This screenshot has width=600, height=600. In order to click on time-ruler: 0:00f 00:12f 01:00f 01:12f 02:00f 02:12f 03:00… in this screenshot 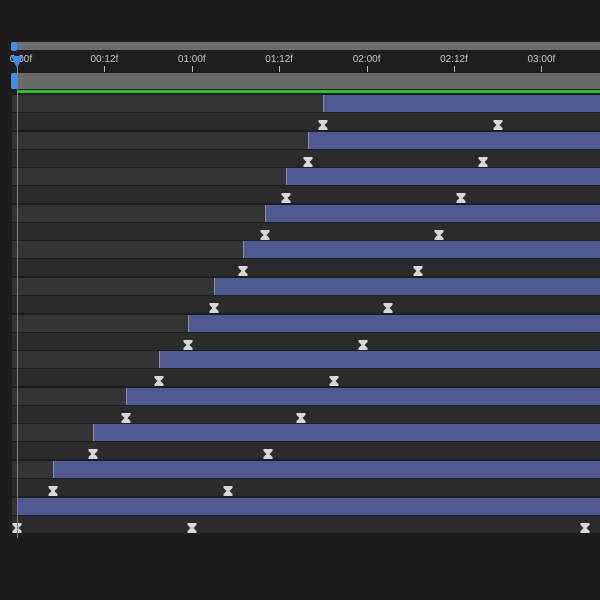, I will do `click(305, 62)`.